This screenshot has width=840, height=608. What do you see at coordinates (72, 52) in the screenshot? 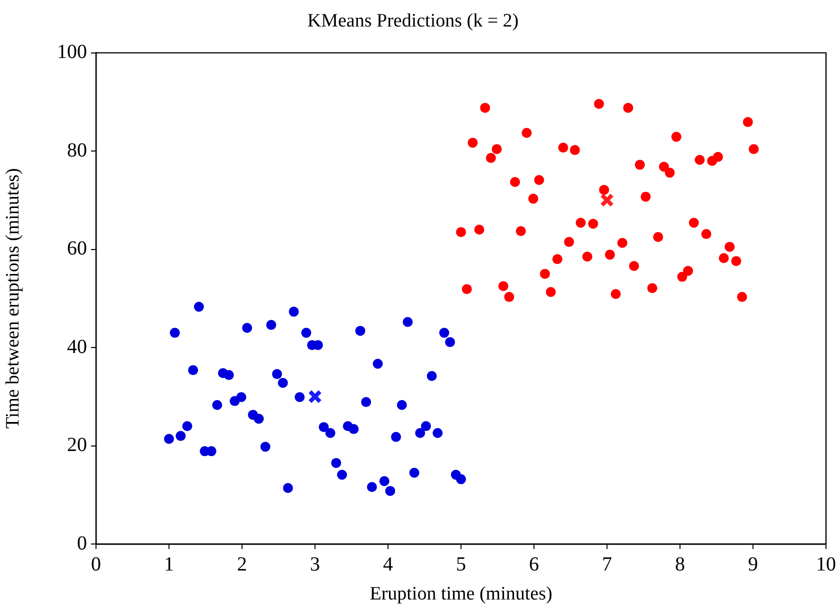
I see `y-tick-label: 100` at bounding box center [72, 52].